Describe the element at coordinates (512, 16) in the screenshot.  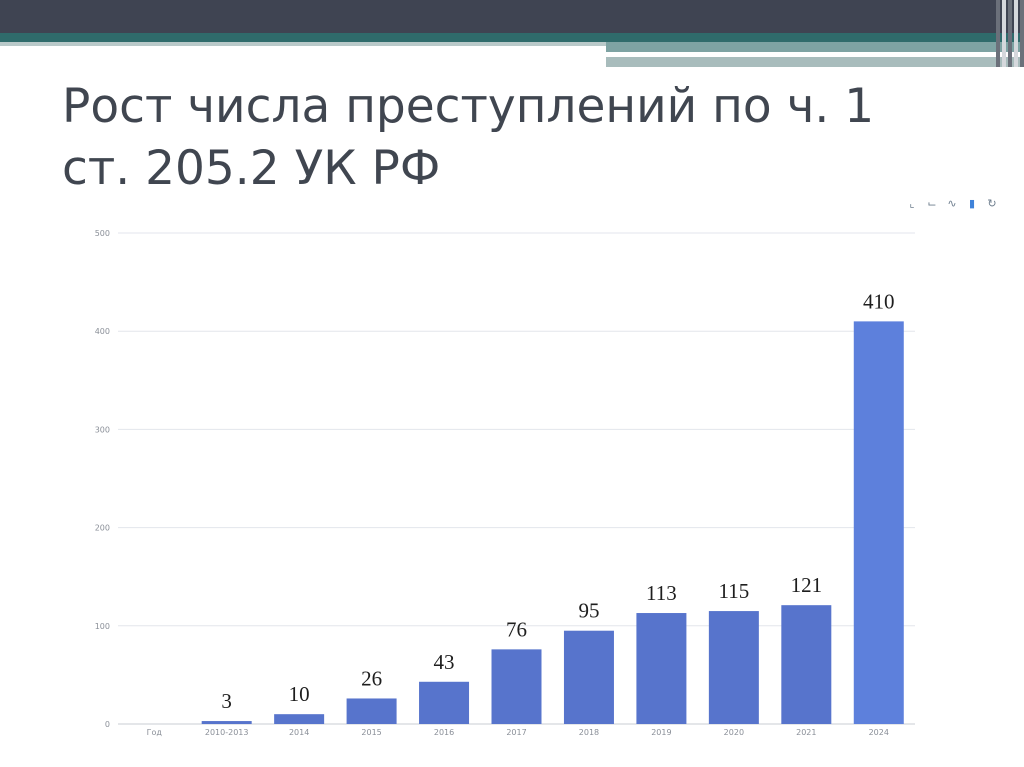
I see `header-band-dark` at that location.